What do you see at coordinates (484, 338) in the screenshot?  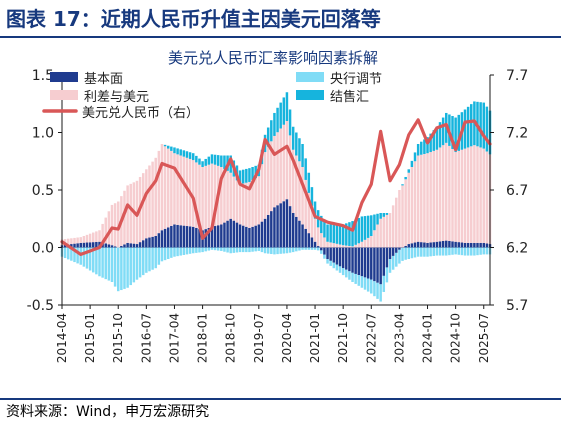 I see `x-tick-label: 2025-07` at bounding box center [484, 338].